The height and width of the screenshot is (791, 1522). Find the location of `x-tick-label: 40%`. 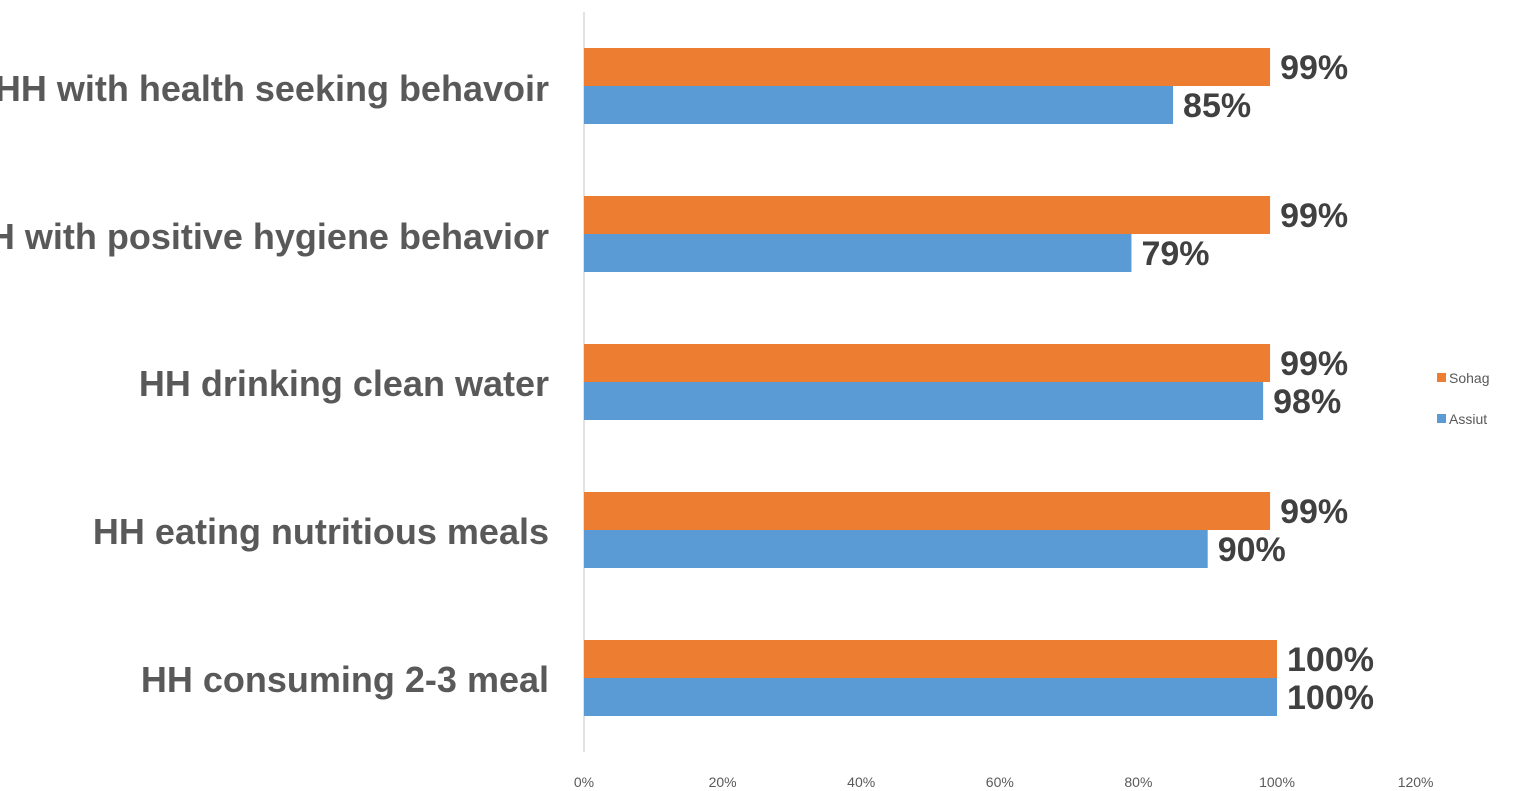

x-tick-label: 40% is located at coordinates (861, 782).